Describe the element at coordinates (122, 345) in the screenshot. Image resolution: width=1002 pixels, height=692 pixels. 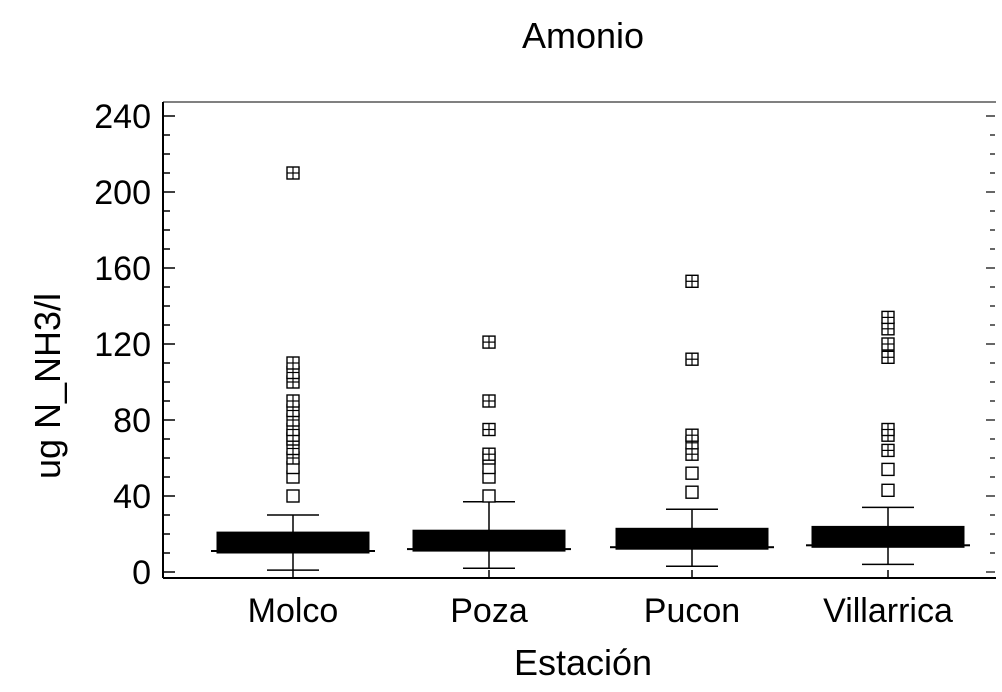
I see `y-tick-label: 120` at that location.